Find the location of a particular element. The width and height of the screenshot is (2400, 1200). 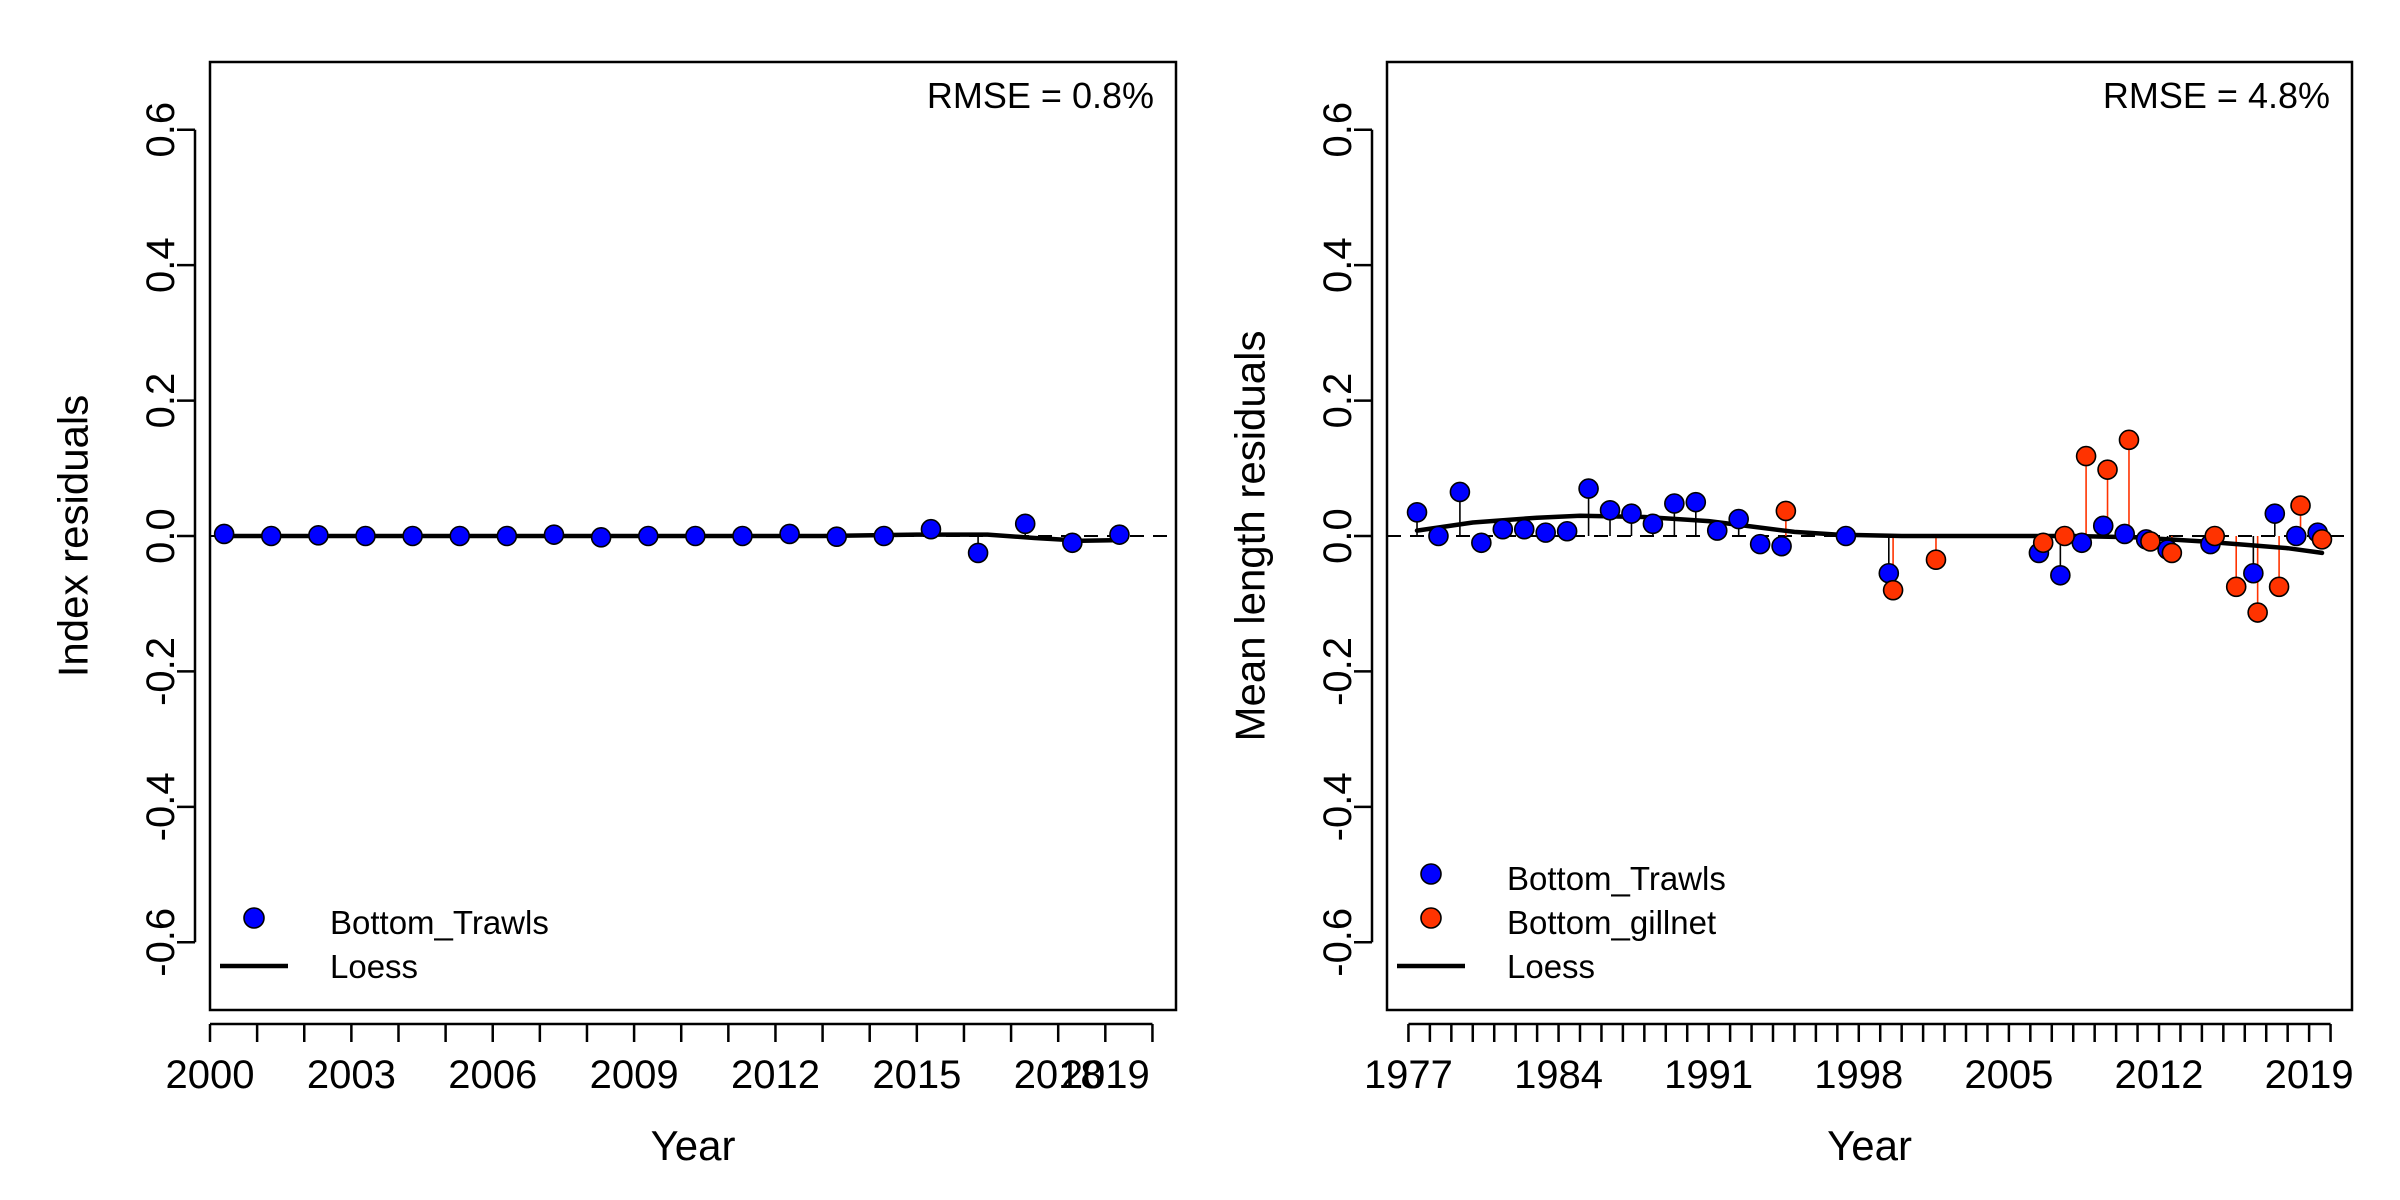

legend-label: Loess is located at coordinates (374, 966).